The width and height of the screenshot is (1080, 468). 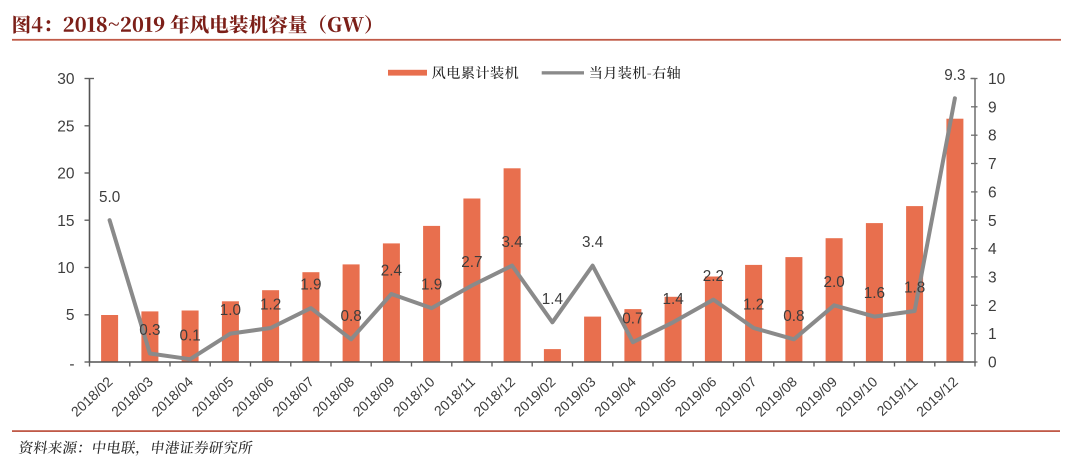 What do you see at coordinates (857, 396) in the screenshot?
I see `svg-text: 2019/10` at bounding box center [857, 396].